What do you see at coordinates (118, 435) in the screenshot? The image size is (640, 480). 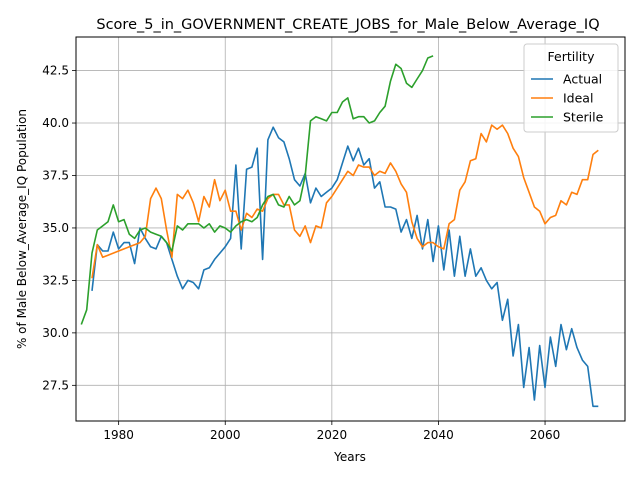 I see `x-tick-label: 1980` at bounding box center [118, 435].